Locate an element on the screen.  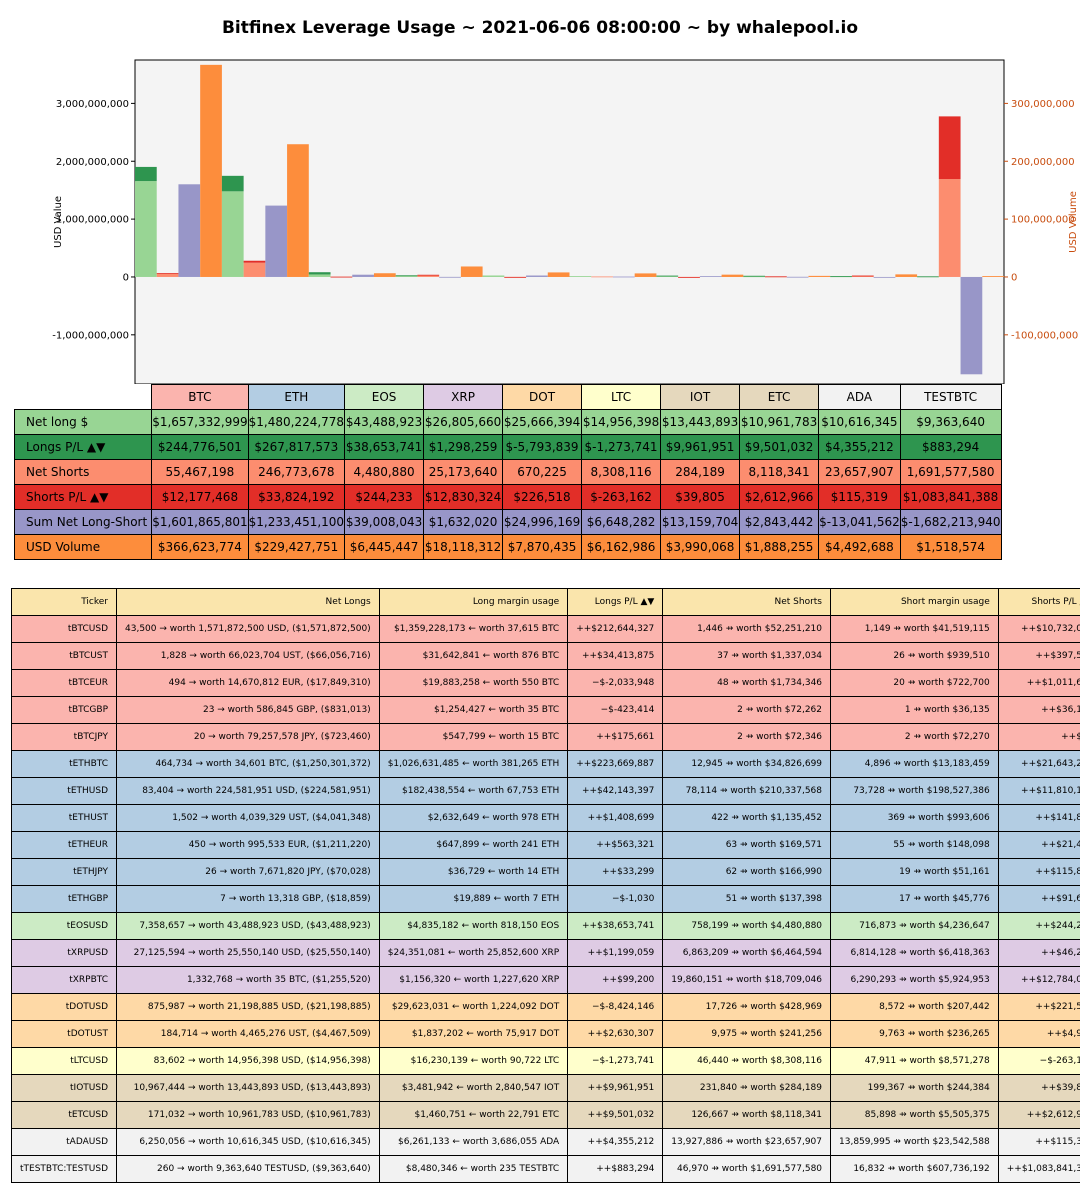
summary-cell: $6,445,447 is located at coordinates (384, 547).